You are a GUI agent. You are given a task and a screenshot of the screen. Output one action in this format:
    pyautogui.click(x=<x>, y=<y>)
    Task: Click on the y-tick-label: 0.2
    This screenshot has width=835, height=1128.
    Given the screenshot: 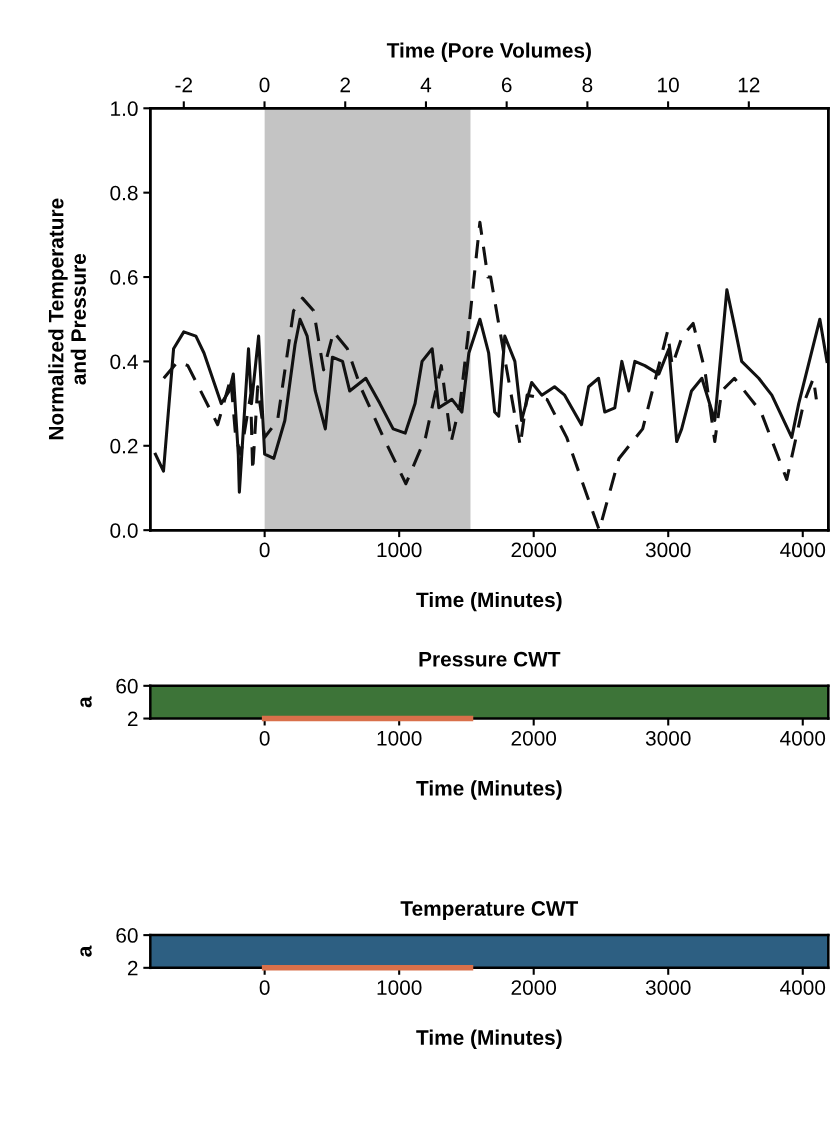 What is the action you would take?
    pyautogui.click(x=124, y=446)
    